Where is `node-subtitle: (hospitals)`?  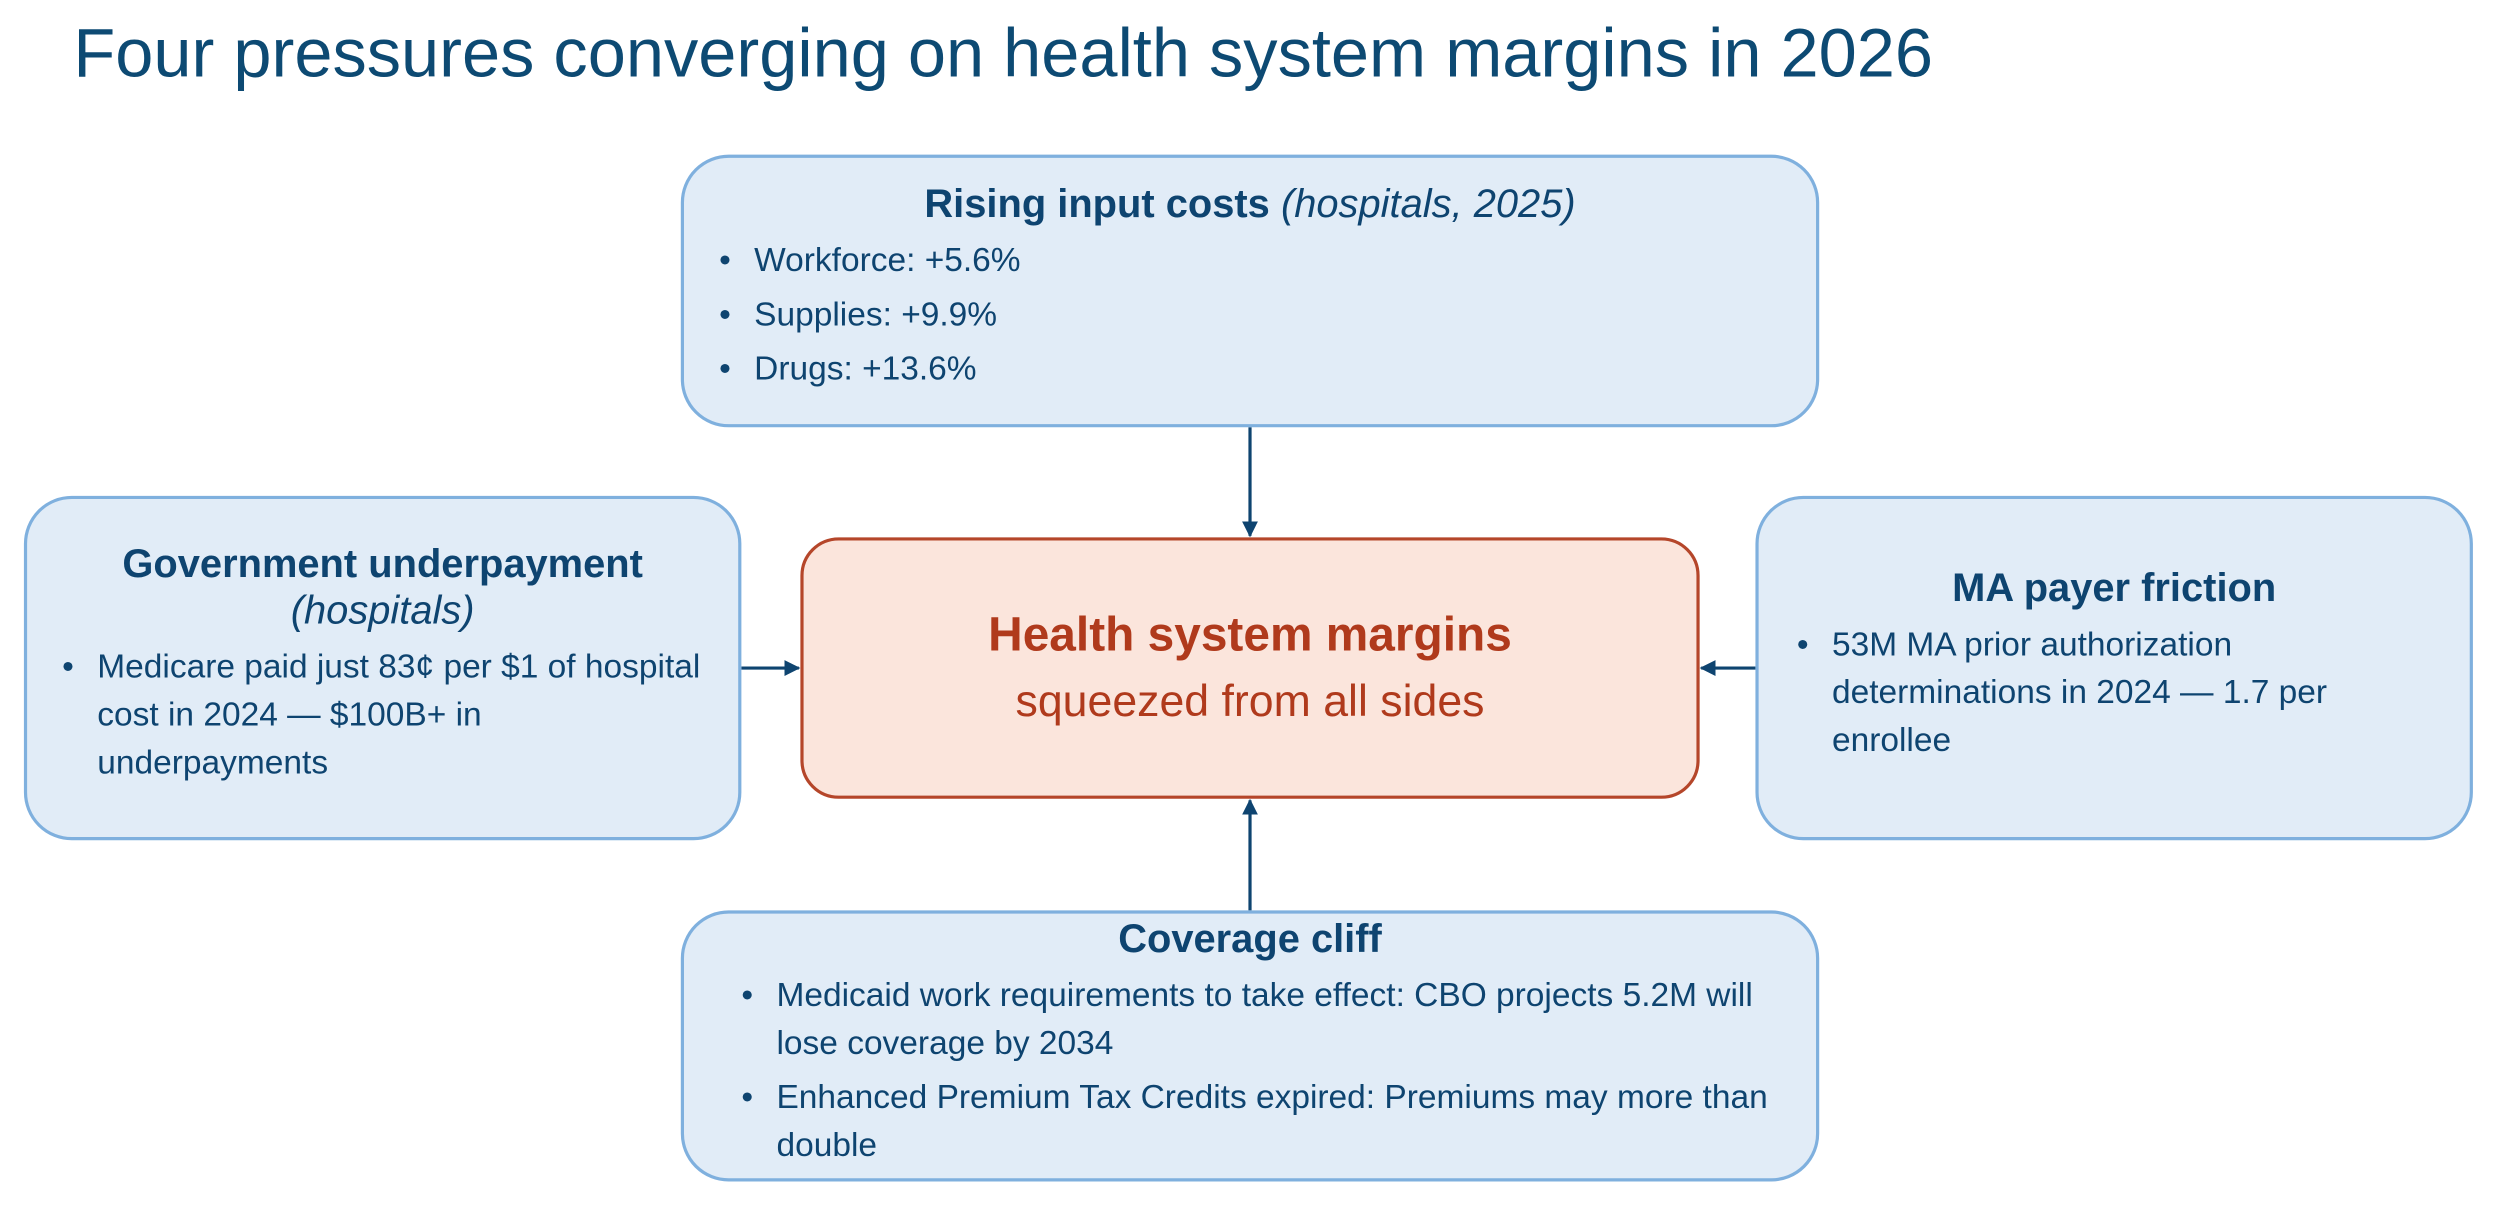
node-subtitle: (hospitals) is located at coordinates (382, 610).